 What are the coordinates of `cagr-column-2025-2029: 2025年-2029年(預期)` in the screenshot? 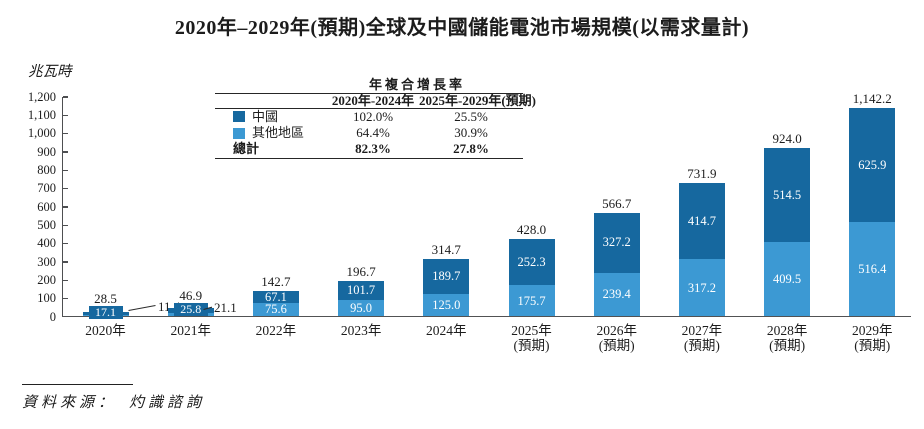 It's located at (477, 100).